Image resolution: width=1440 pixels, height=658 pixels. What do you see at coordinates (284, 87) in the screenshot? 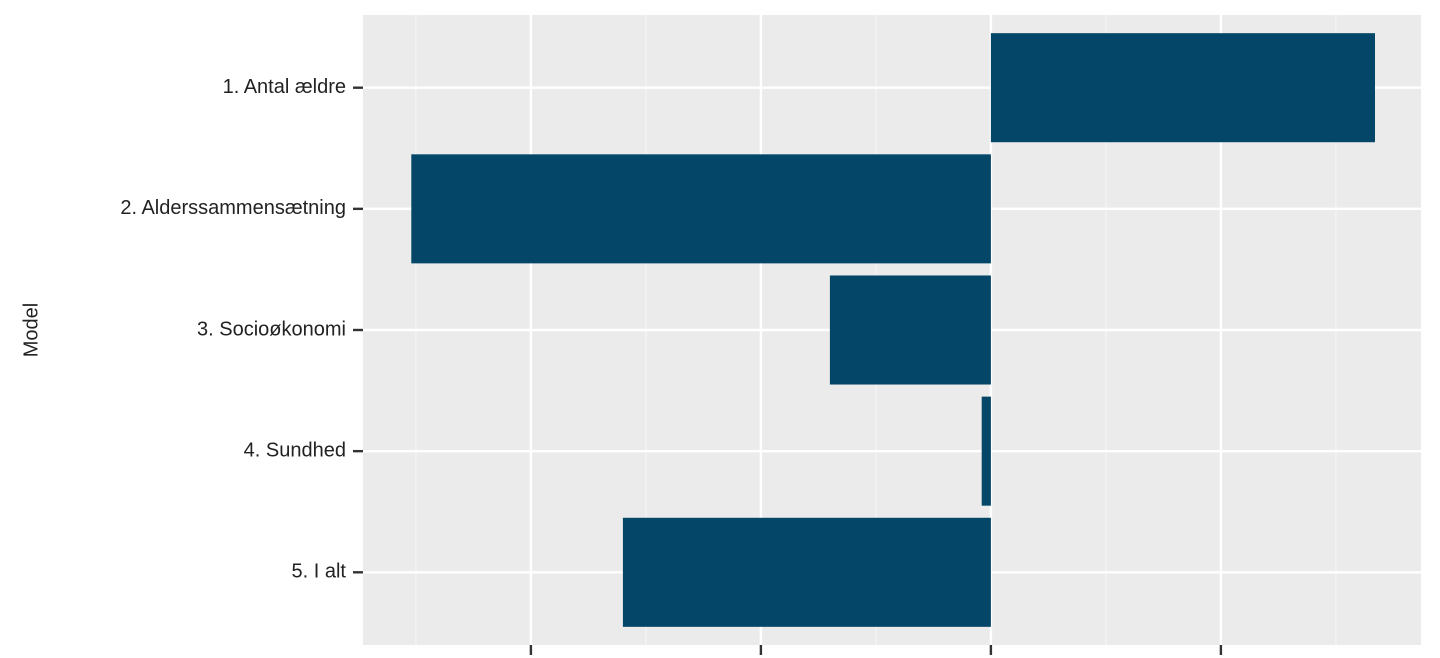
I see `y-tick-label: 1. Antal ældre` at bounding box center [284, 87].